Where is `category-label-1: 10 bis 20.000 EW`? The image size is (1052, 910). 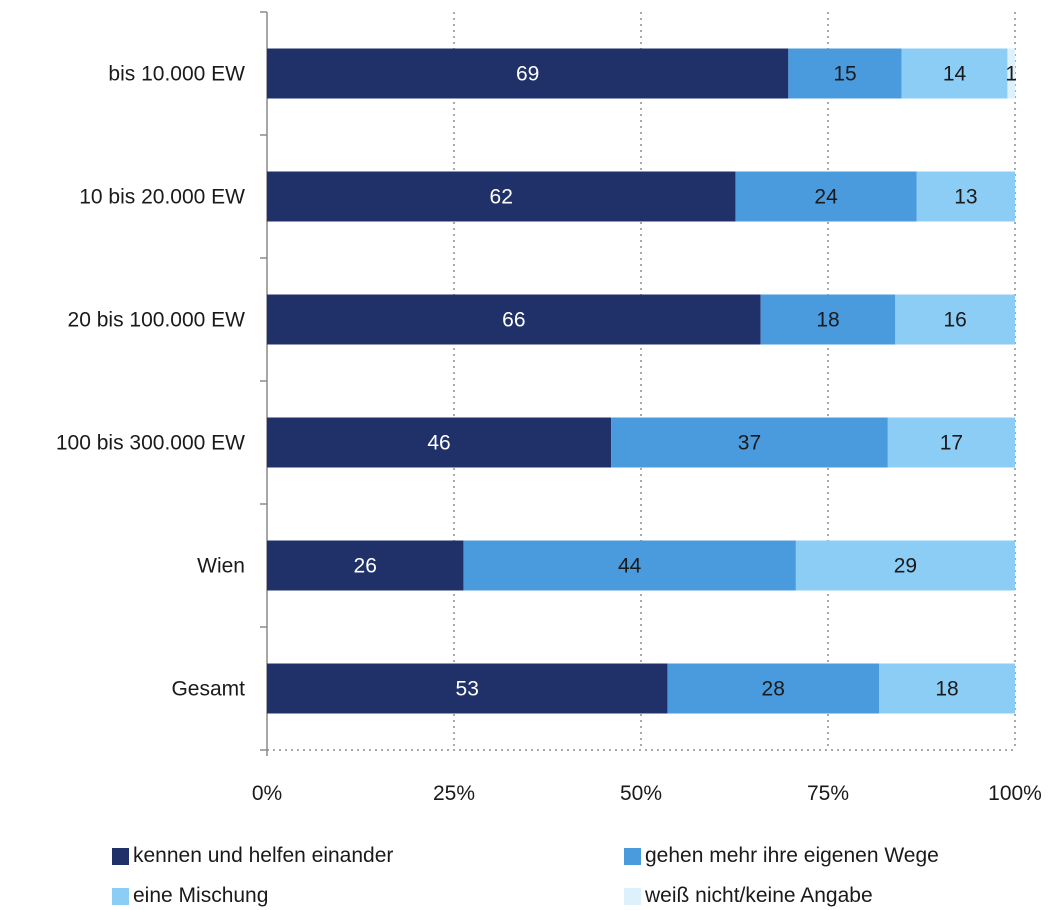 category-label-1: 10 bis 20.000 EW is located at coordinates (162, 197).